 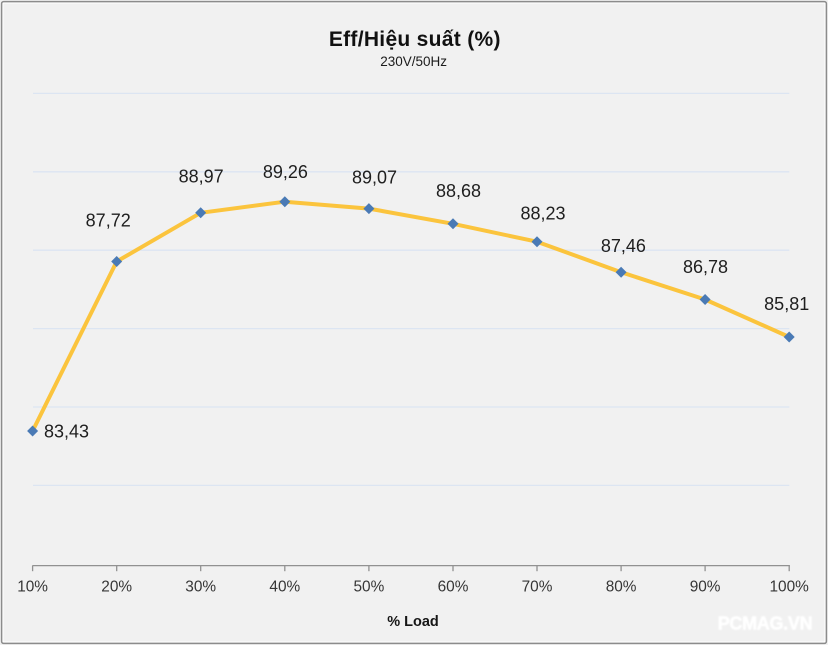 I want to click on svg-text: 88,23, so click(x=542, y=213).